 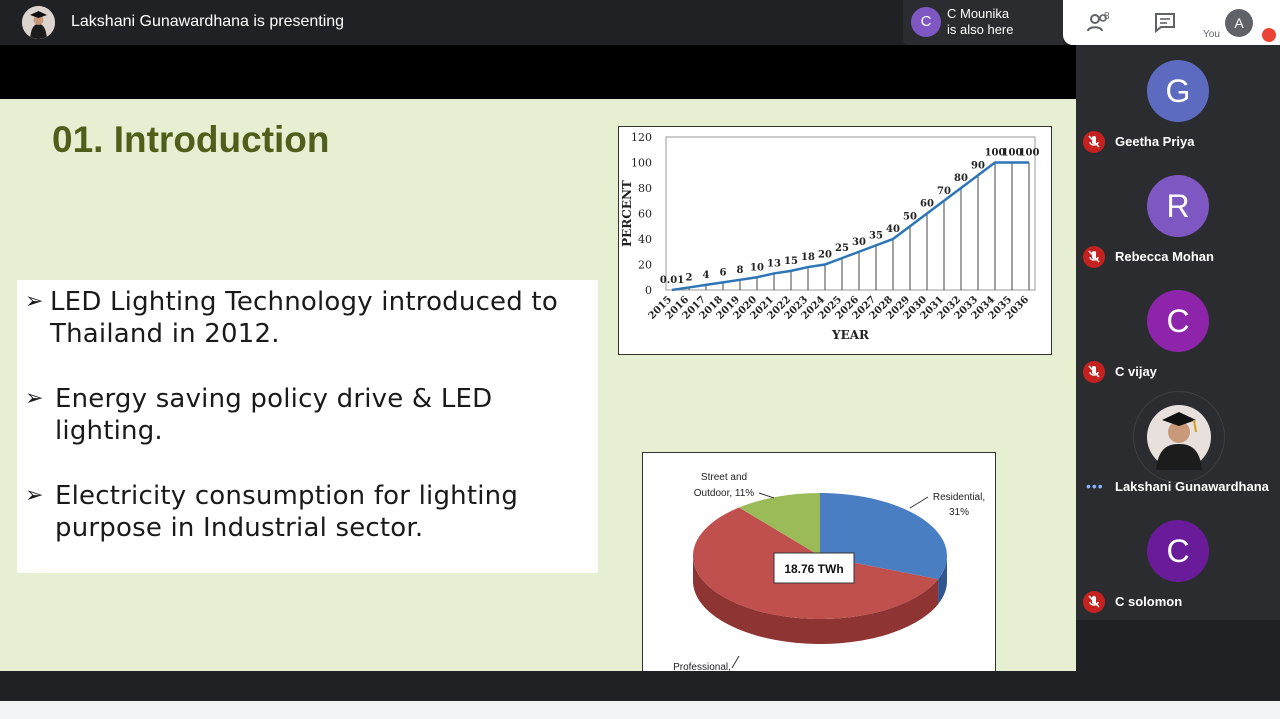 What do you see at coordinates (1136, 371) in the screenshot?
I see `participant-name: C vijay` at bounding box center [1136, 371].